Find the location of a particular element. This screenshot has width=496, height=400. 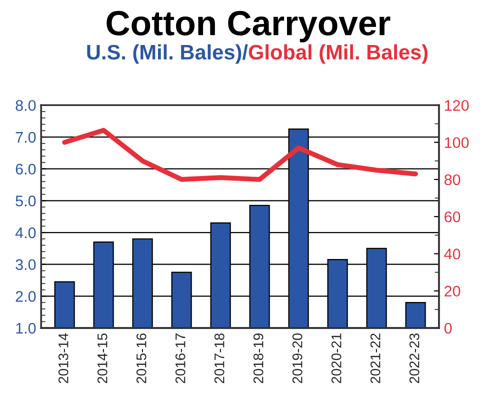

y2-tick-label: 80 is located at coordinates (452, 180).